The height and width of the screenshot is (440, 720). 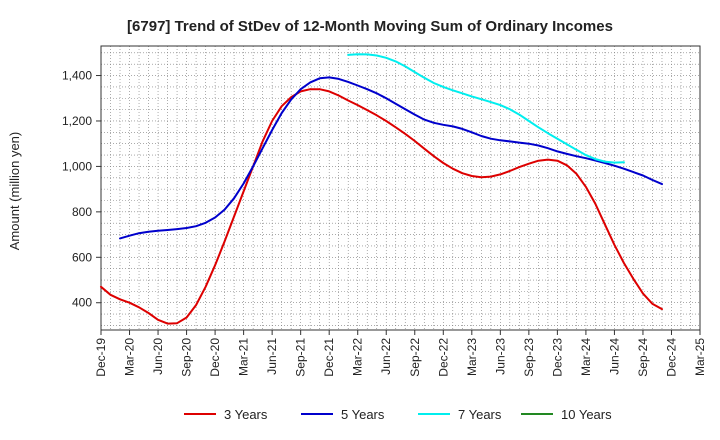 What do you see at coordinates (358, 357) in the screenshot?
I see `x-tick-label: Mar-22` at bounding box center [358, 357].